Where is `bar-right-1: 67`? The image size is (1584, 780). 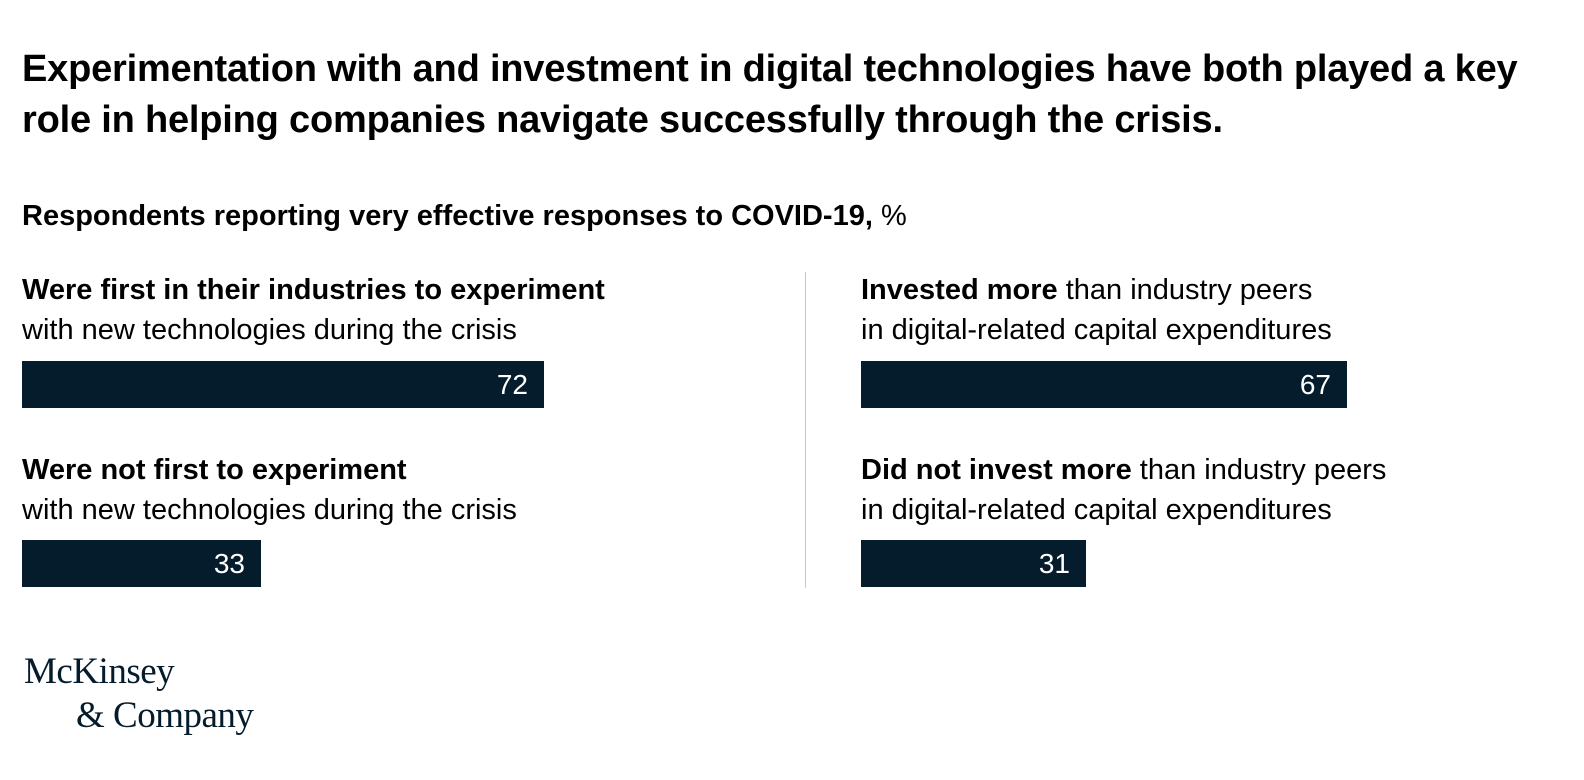
bar-right-1: 67 is located at coordinates (1104, 384).